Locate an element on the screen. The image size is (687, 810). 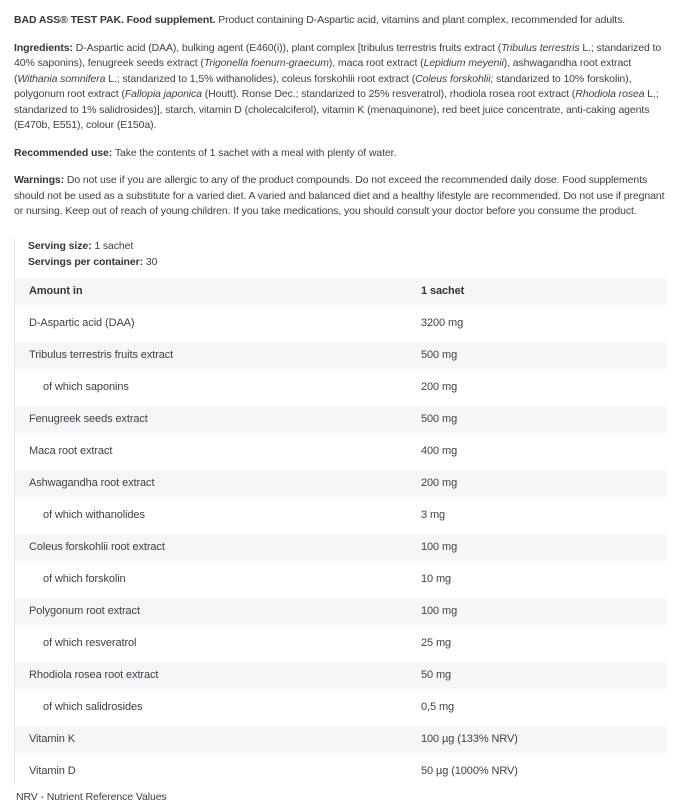
table-row-value: 50 µg (1000% NRV) is located at coordinates (469, 771).